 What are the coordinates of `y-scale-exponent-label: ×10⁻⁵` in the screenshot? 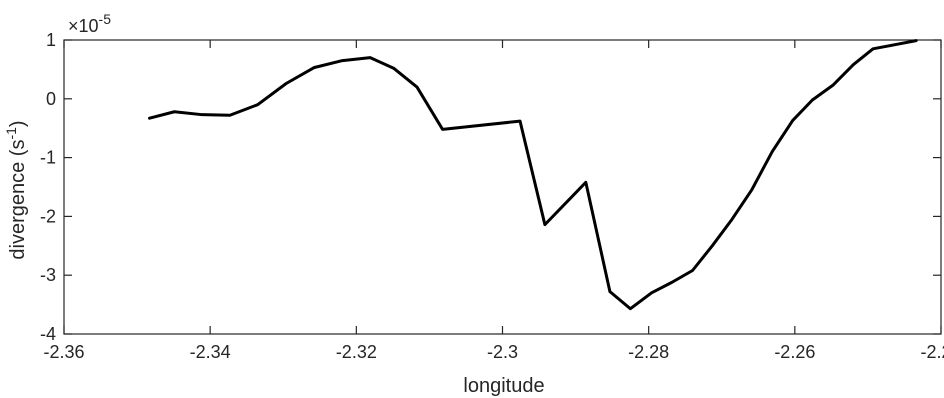 It's located at (89, 23).